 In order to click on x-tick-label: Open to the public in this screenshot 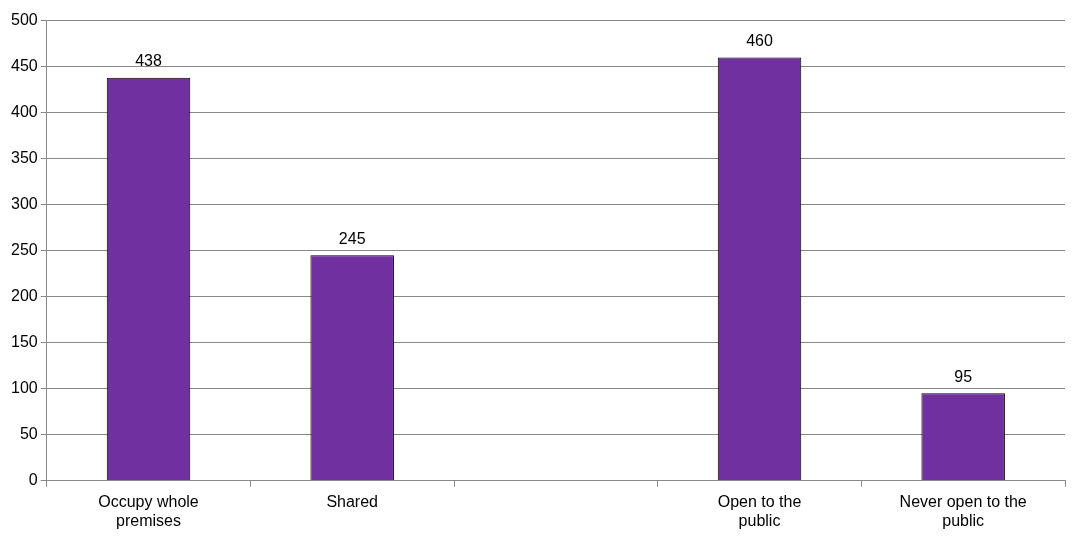, I will do `click(759, 510)`.